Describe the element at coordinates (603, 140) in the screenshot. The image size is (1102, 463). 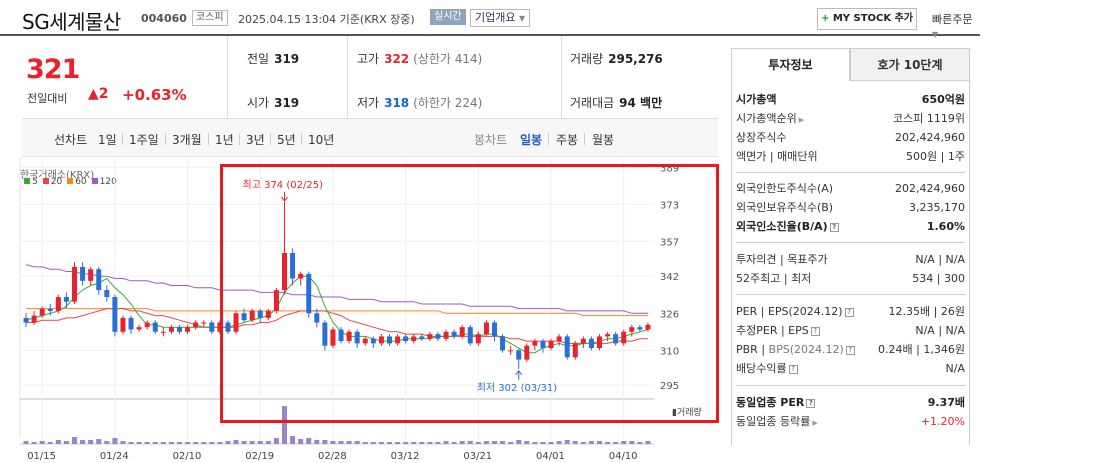
I see `tab-monthly: 월봉` at that location.